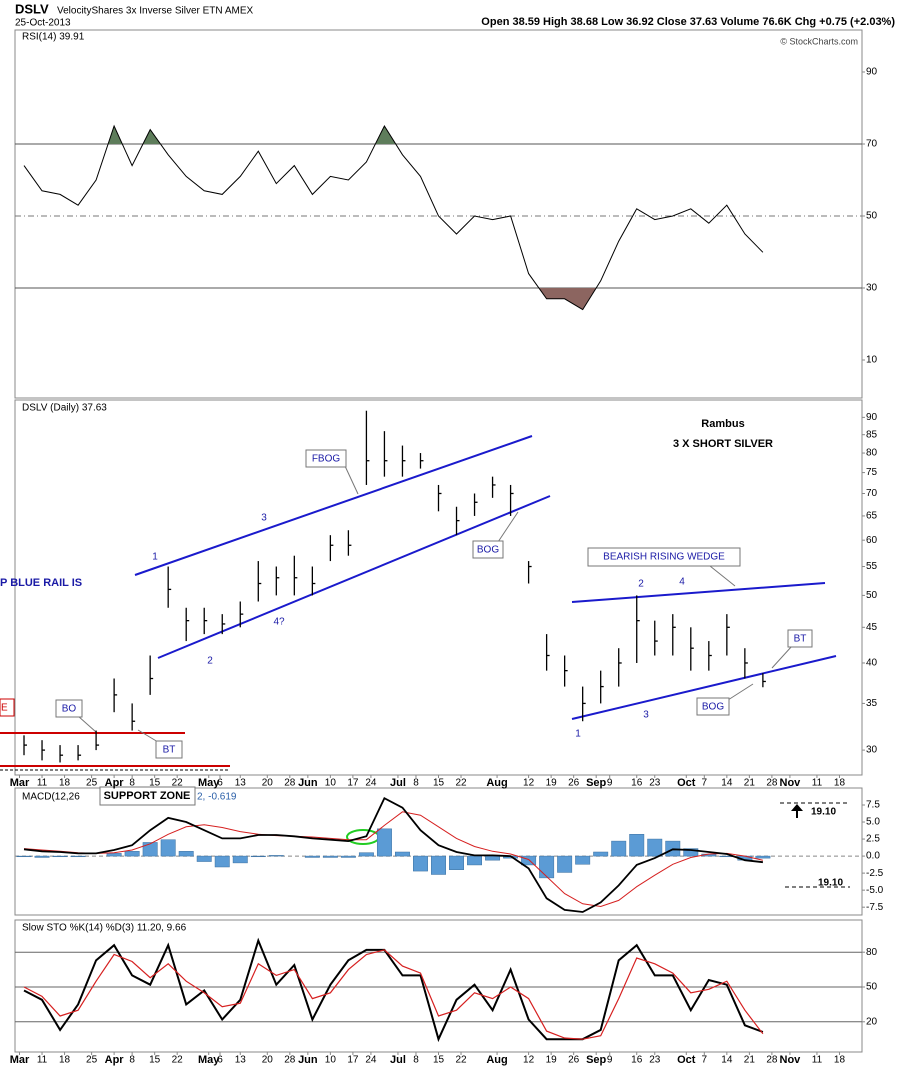  What do you see at coordinates (610, 1060) in the screenshot?
I see `x-tick-label: 9` at bounding box center [610, 1060].